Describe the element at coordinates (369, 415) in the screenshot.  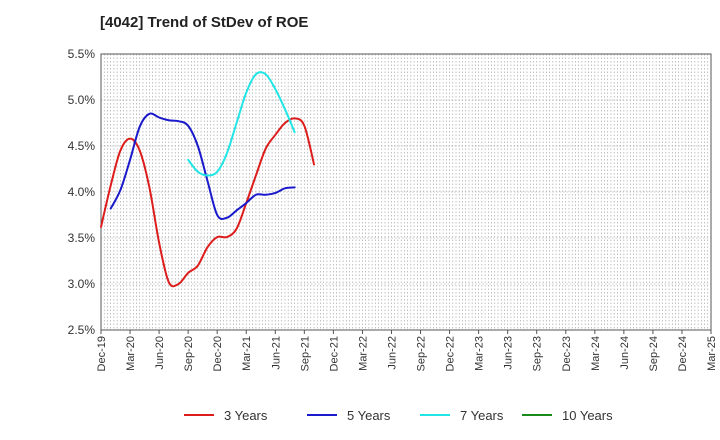
I see `legend-label-5-years: 5 Years` at that location.